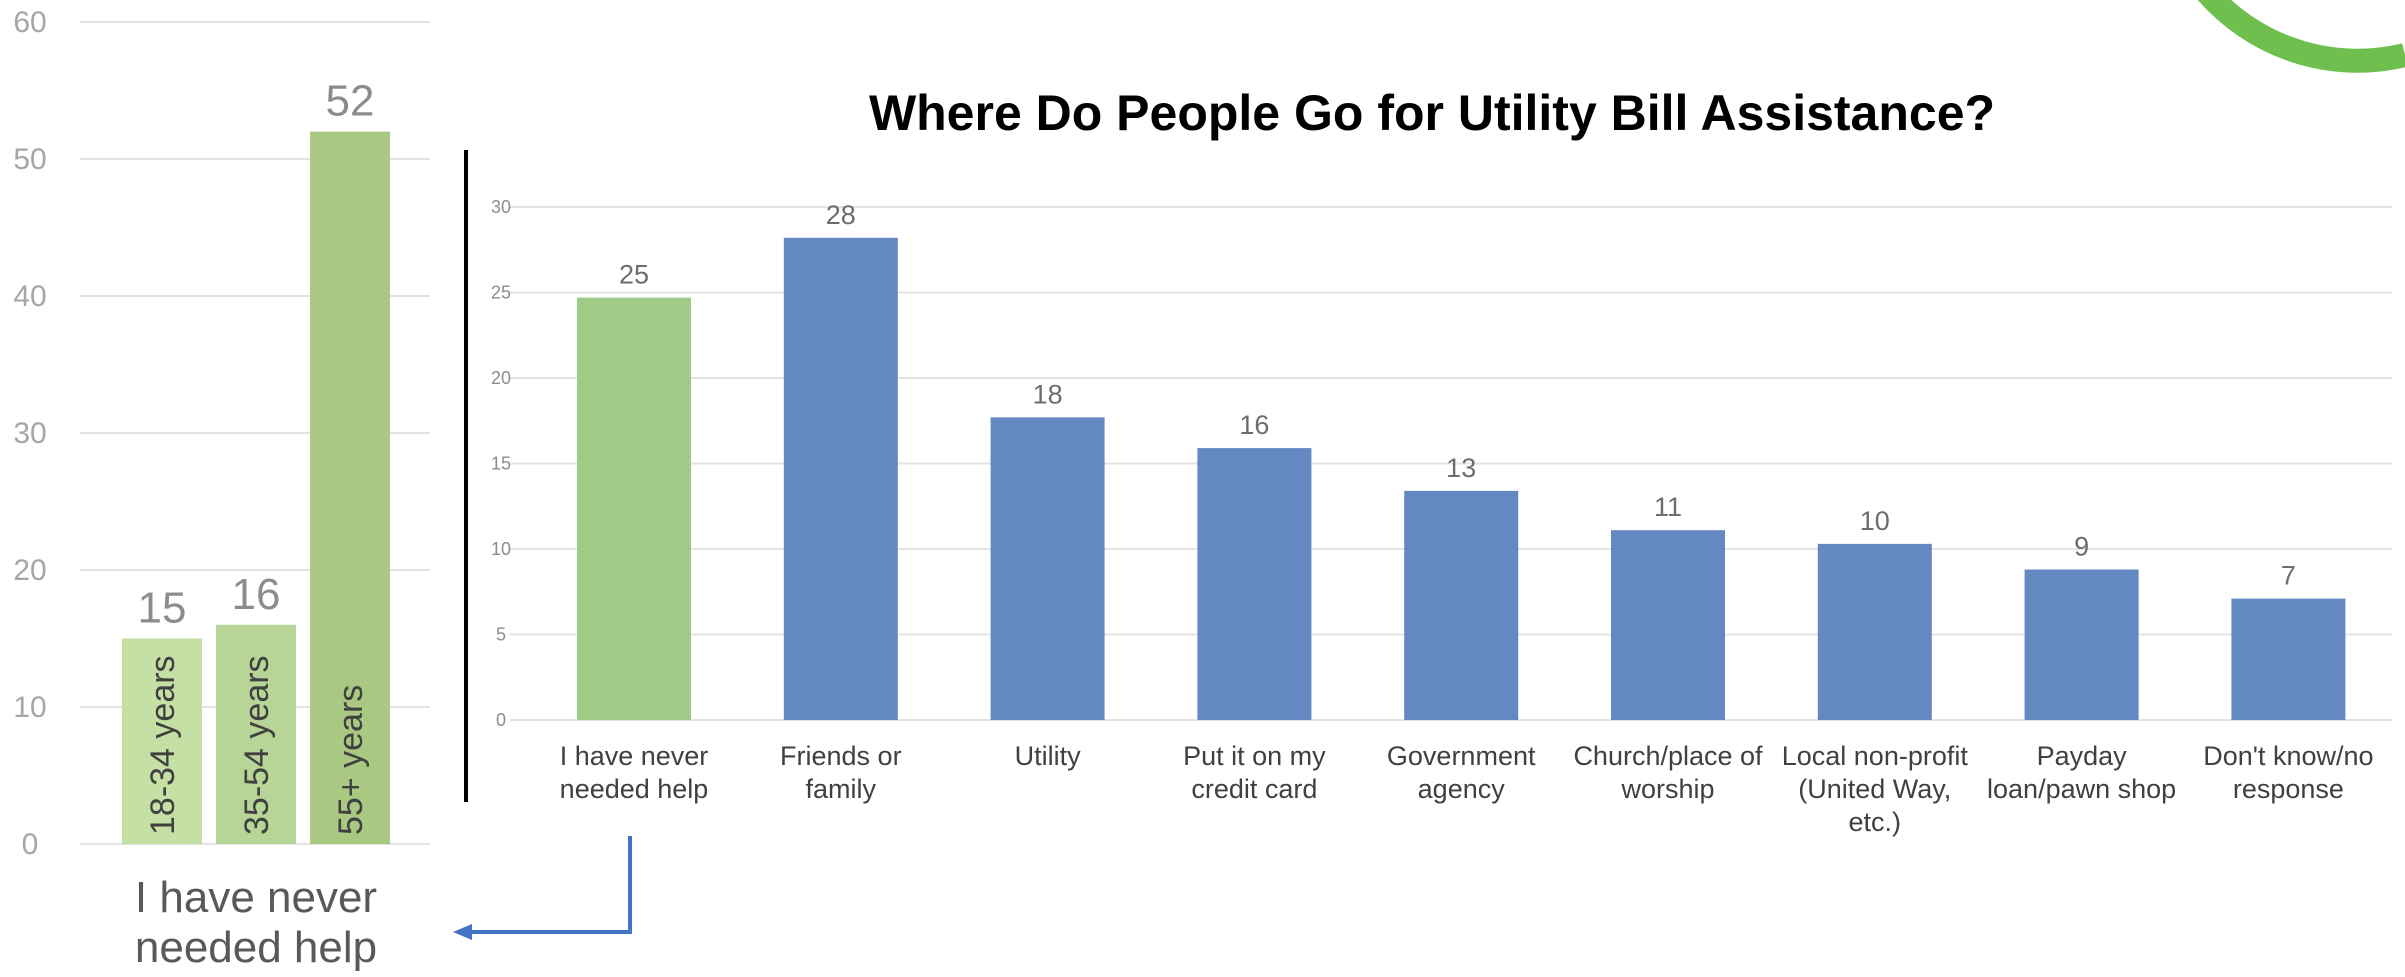 The image size is (2405, 977). What do you see at coordinates (2081, 772) in the screenshot?
I see `main-category-label: Payday loan/pawn shop` at bounding box center [2081, 772].